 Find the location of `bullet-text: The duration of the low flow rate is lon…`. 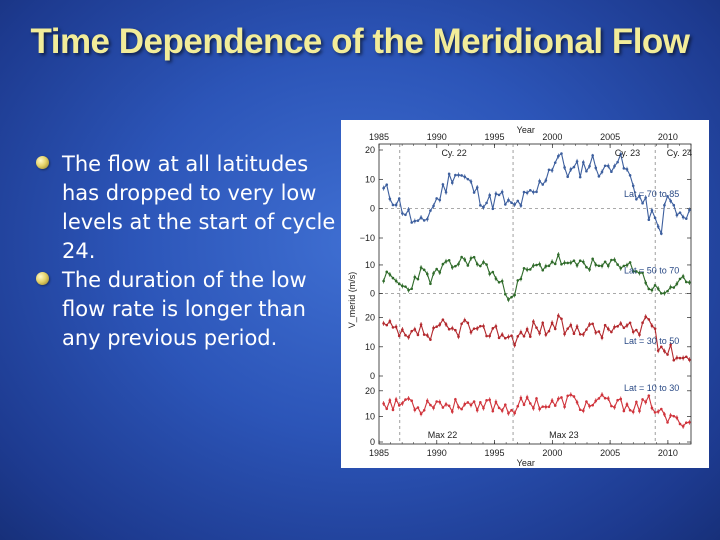

bullet-text: The duration of the low flow rate is lon… is located at coordinates (184, 309).